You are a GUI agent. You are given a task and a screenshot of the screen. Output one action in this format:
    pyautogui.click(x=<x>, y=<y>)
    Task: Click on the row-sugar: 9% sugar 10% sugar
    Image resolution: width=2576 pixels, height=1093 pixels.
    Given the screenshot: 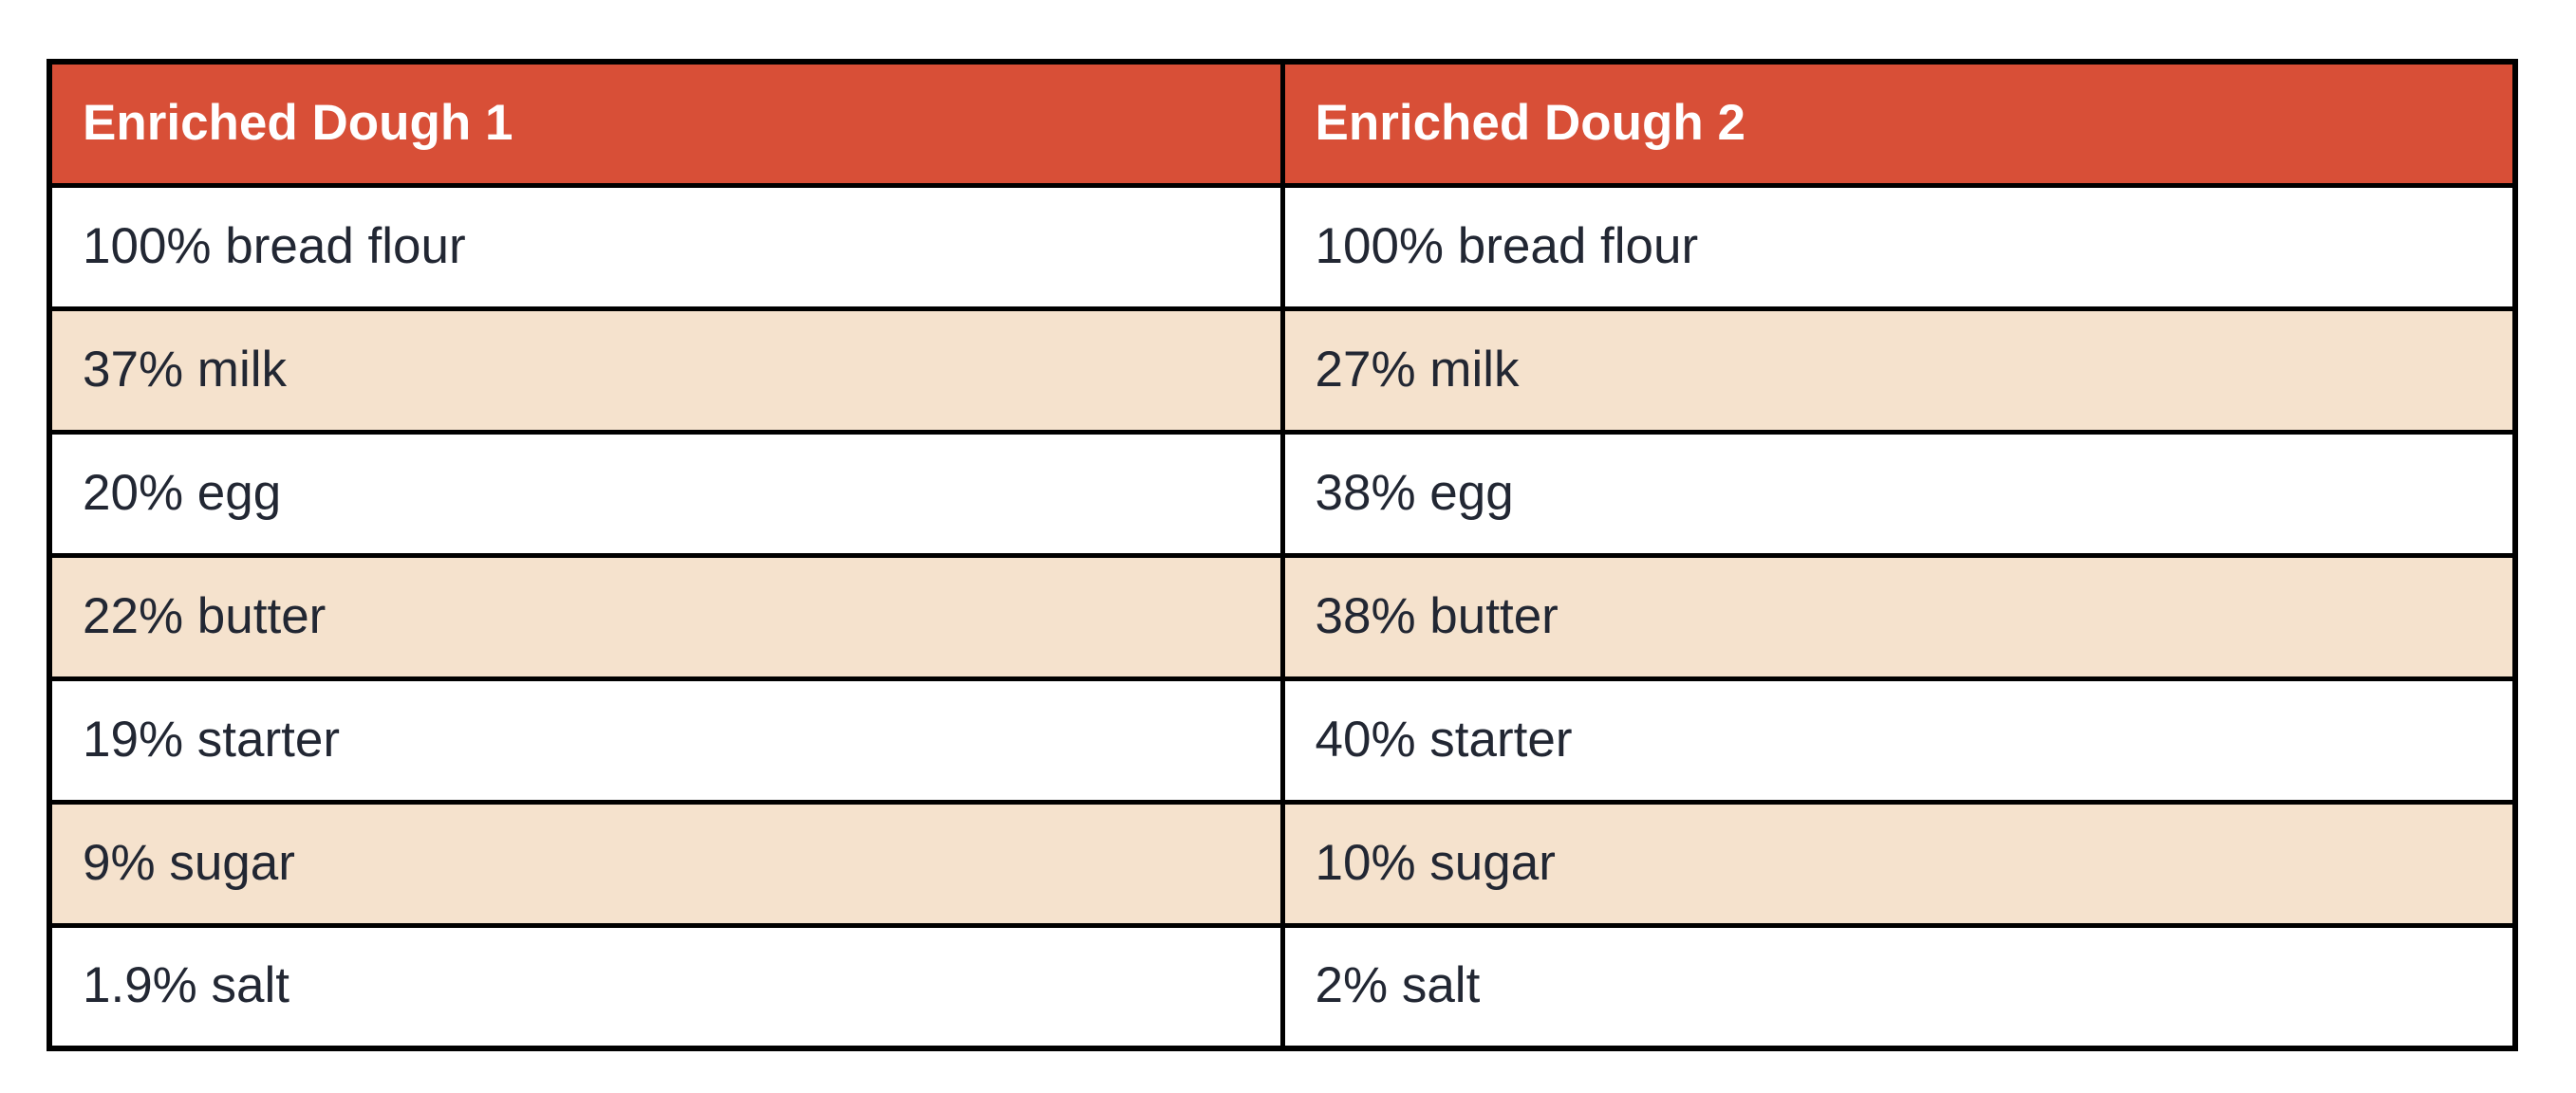 What is the action you would take?
    pyautogui.click(x=1282, y=863)
    